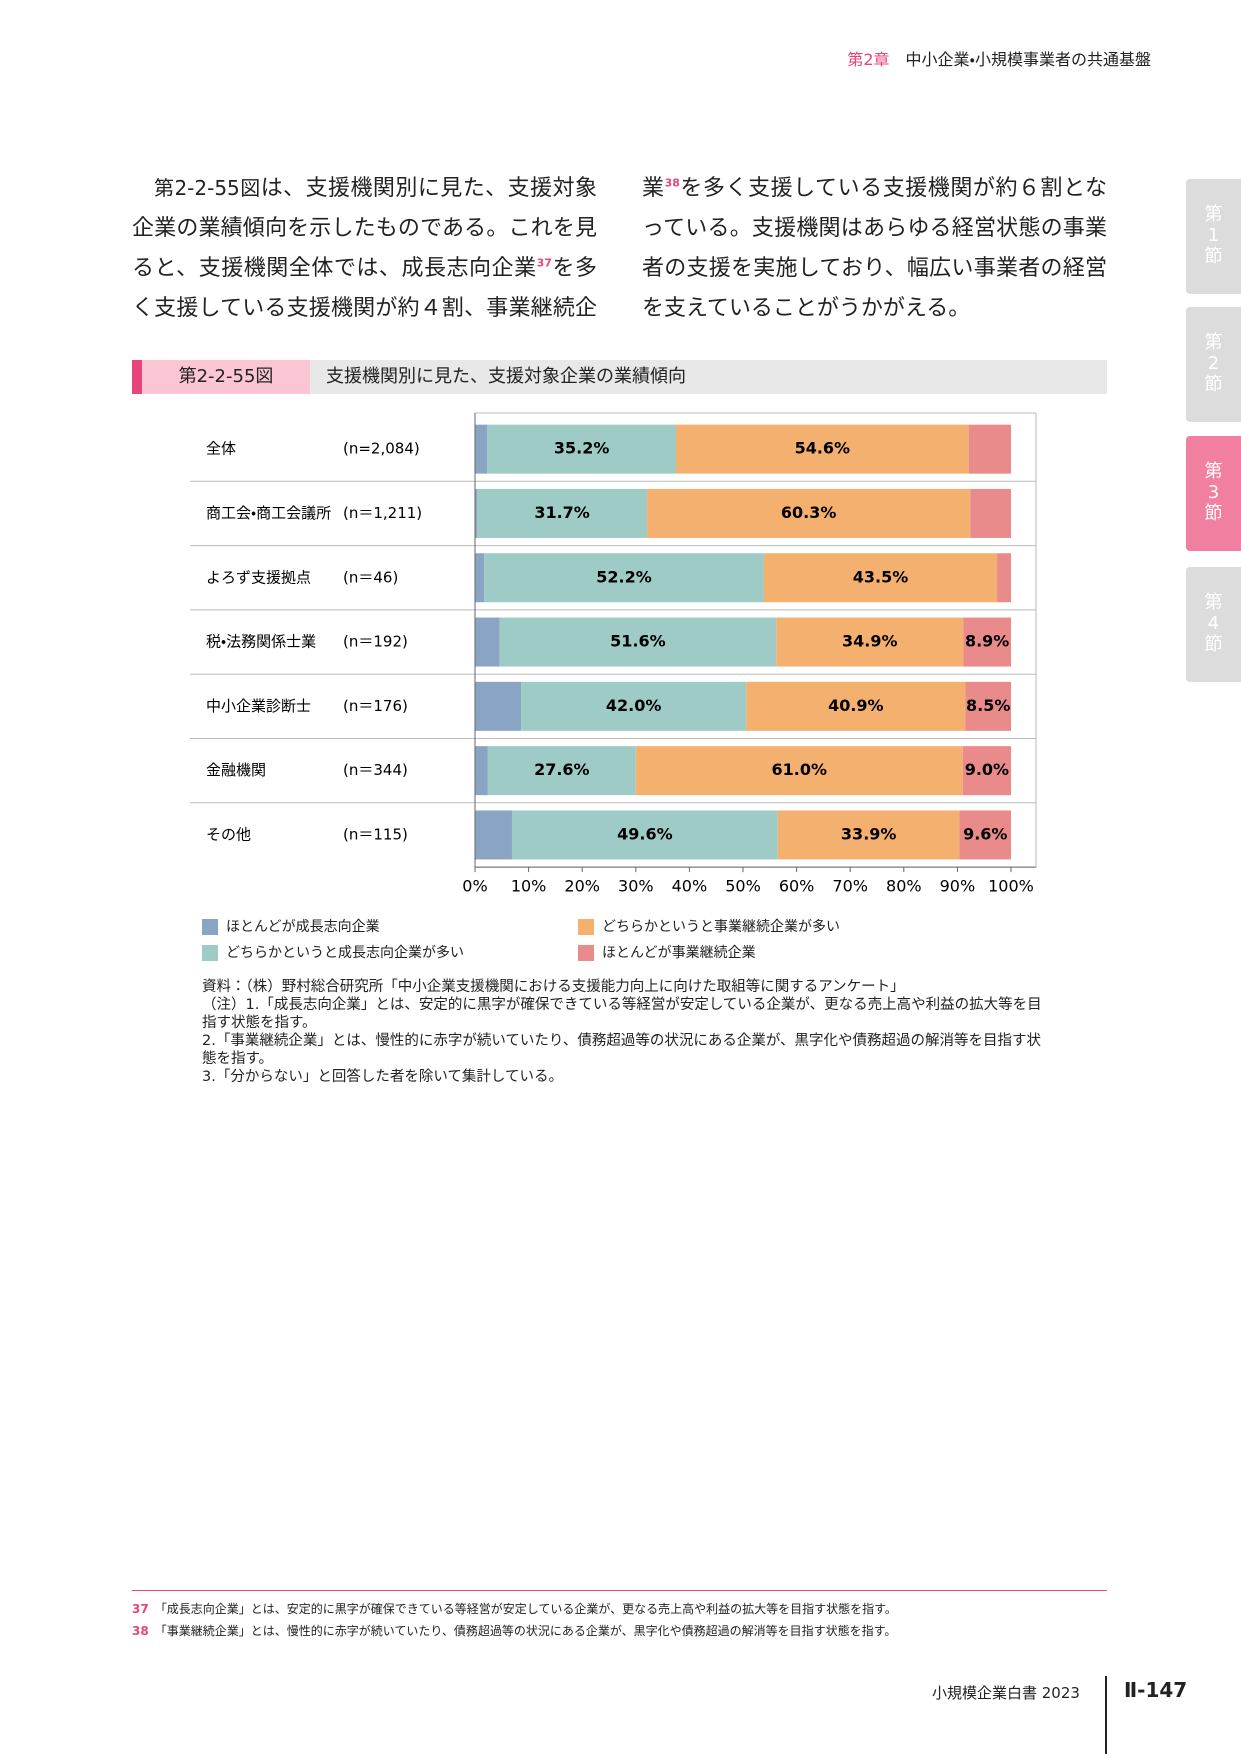 The width and height of the screenshot is (1241, 1754). What do you see at coordinates (228, 834) in the screenshot?
I see `category-label: その他` at bounding box center [228, 834].